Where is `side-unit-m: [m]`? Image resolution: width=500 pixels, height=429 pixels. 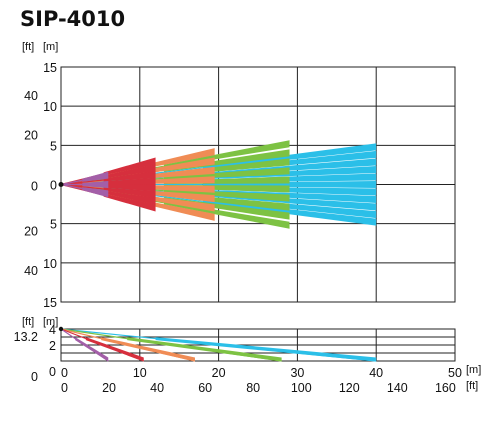
side-unit-m: [m] is located at coordinates (50, 322).